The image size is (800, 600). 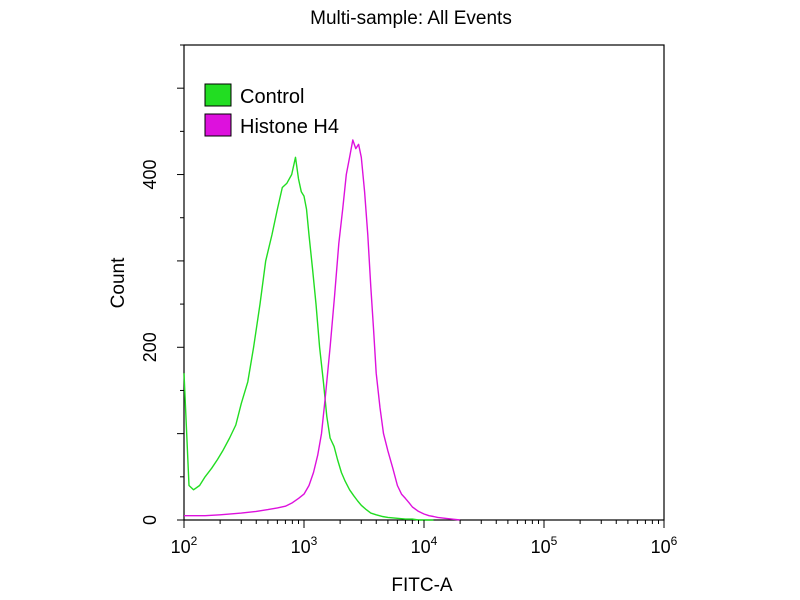 I want to click on y-tick-label: 200, so click(x=150, y=347).